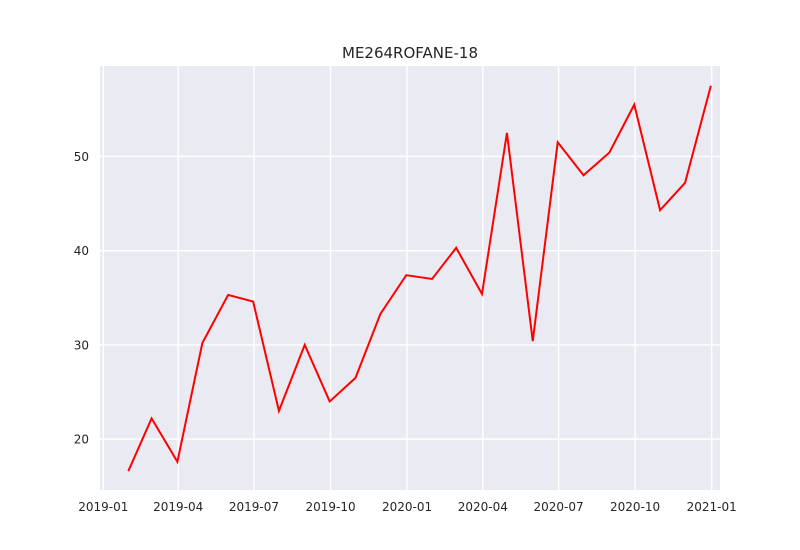 The width and height of the screenshot is (800, 550). I want to click on x-tick-label: 2021-01, so click(712, 507).